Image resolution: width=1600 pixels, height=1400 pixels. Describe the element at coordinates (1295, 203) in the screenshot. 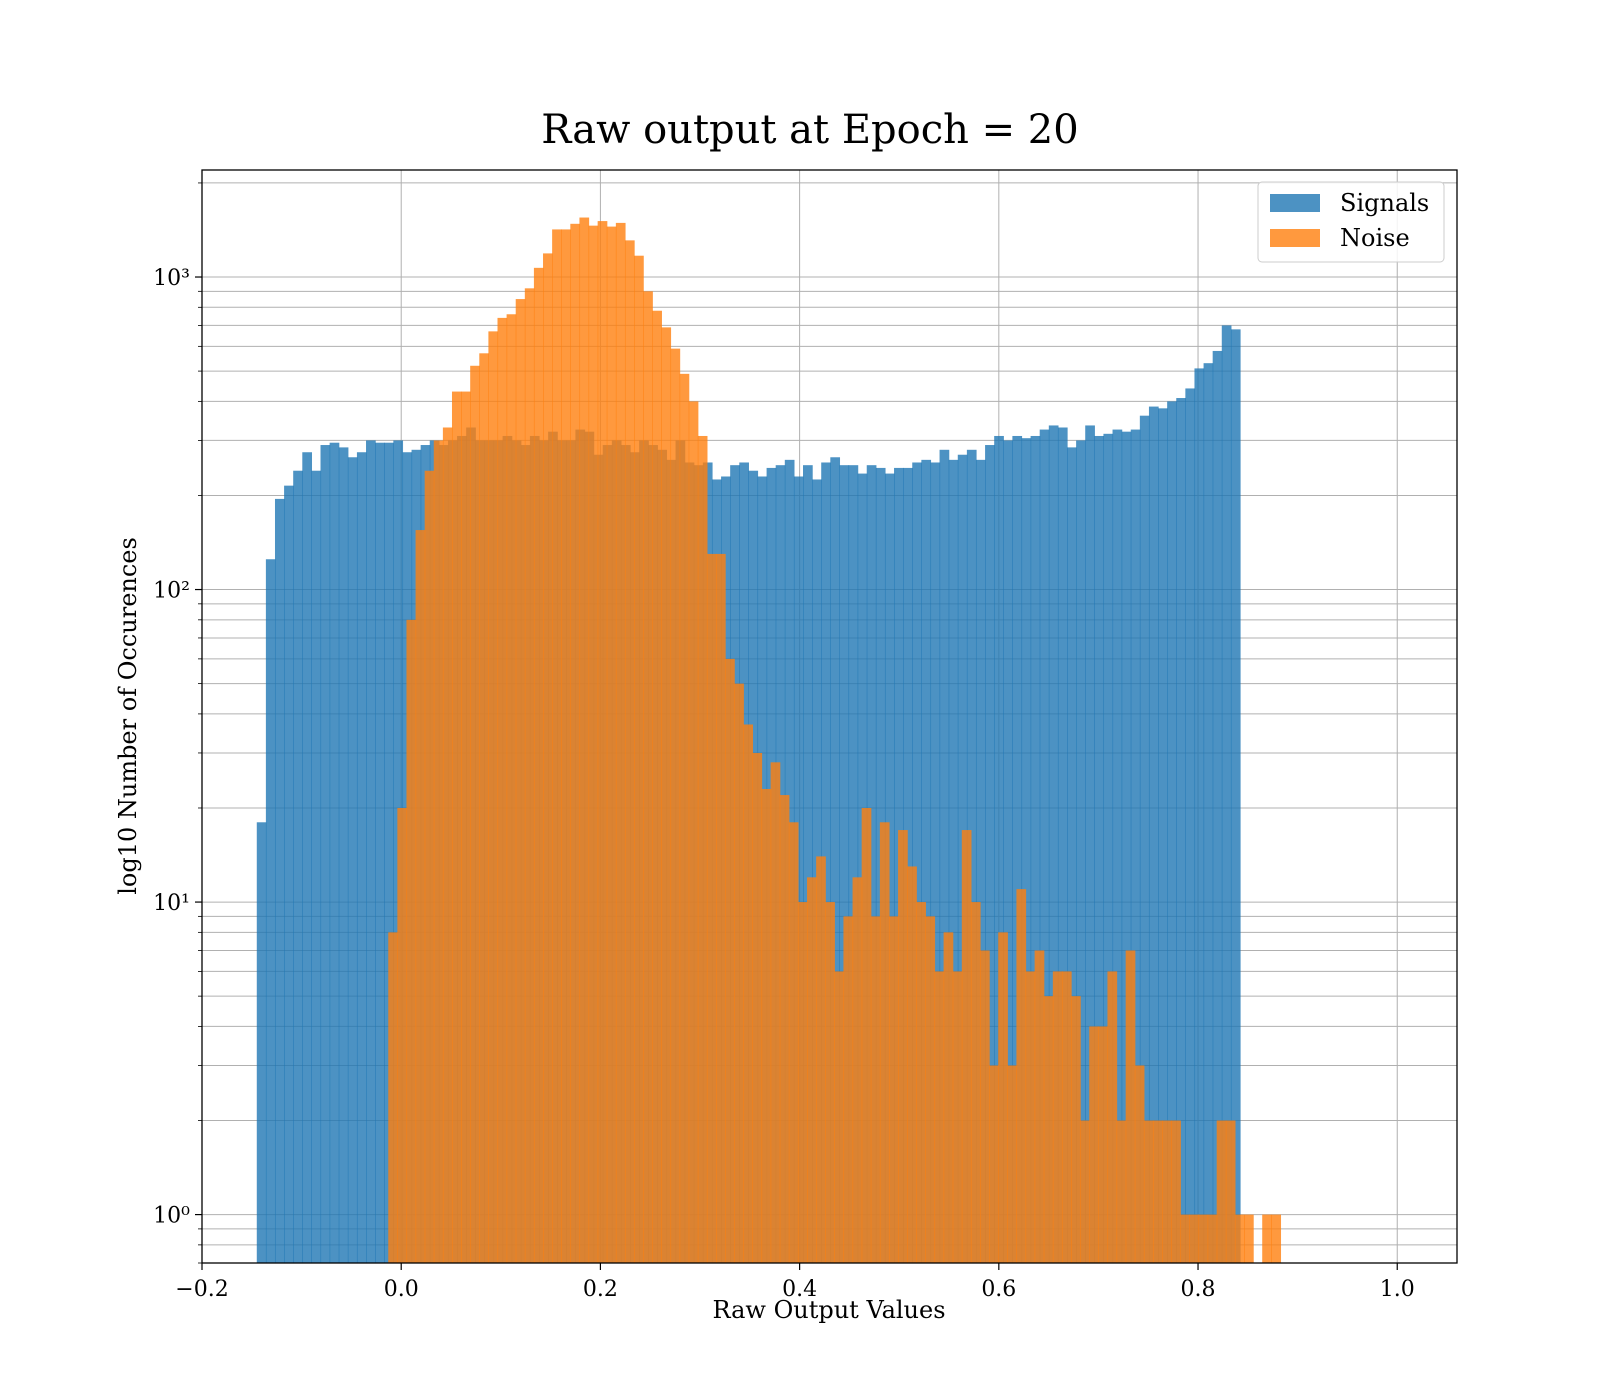

I see `legend-swatch-signals` at that location.